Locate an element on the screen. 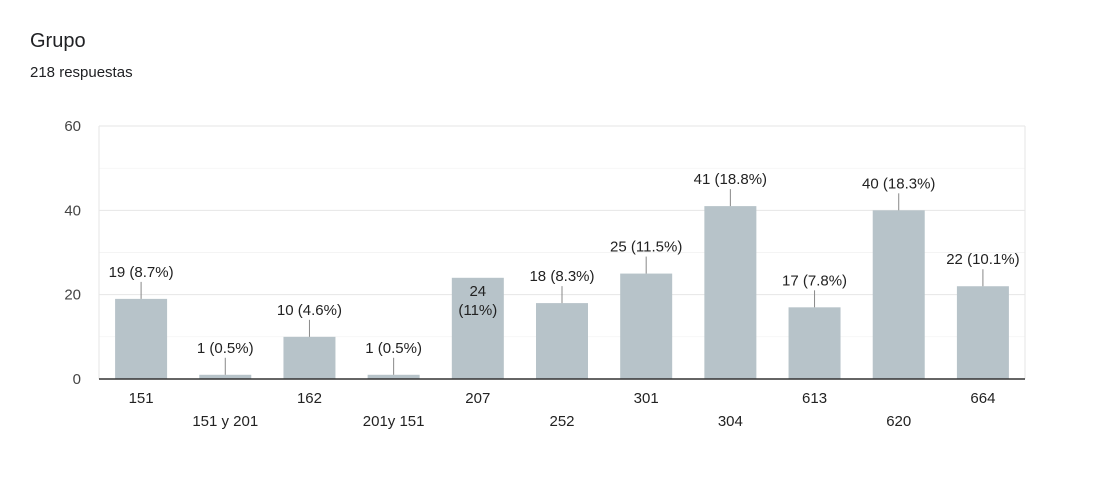  x-category-label: 620 is located at coordinates (898, 421).